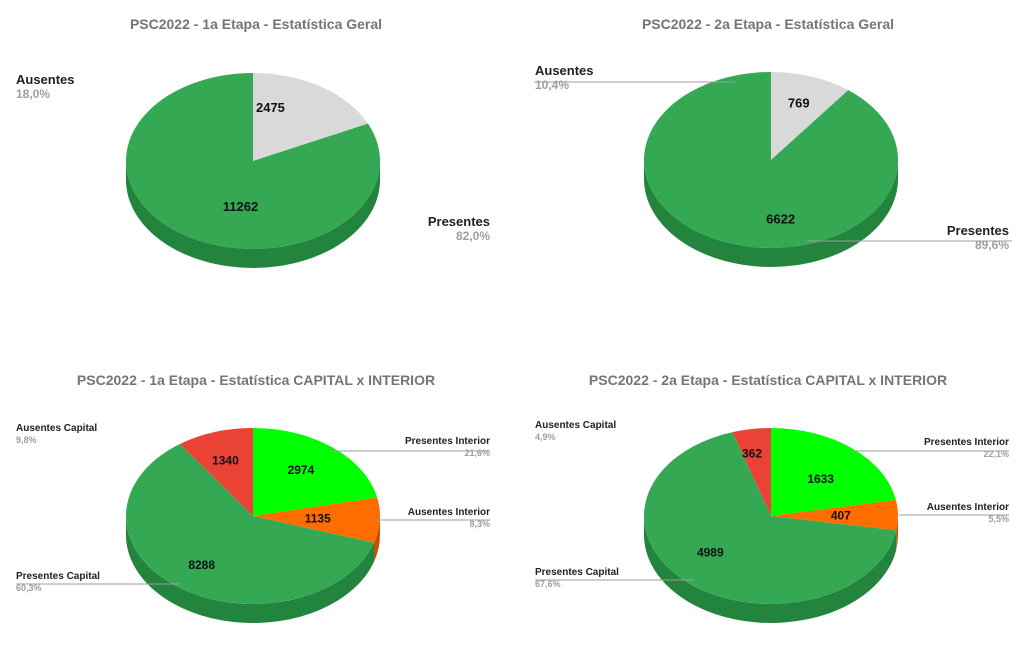  Describe the element at coordinates (966, 448) in the screenshot. I see `slice-label-presentes-interior: Presentes Interior 22,1%` at that location.